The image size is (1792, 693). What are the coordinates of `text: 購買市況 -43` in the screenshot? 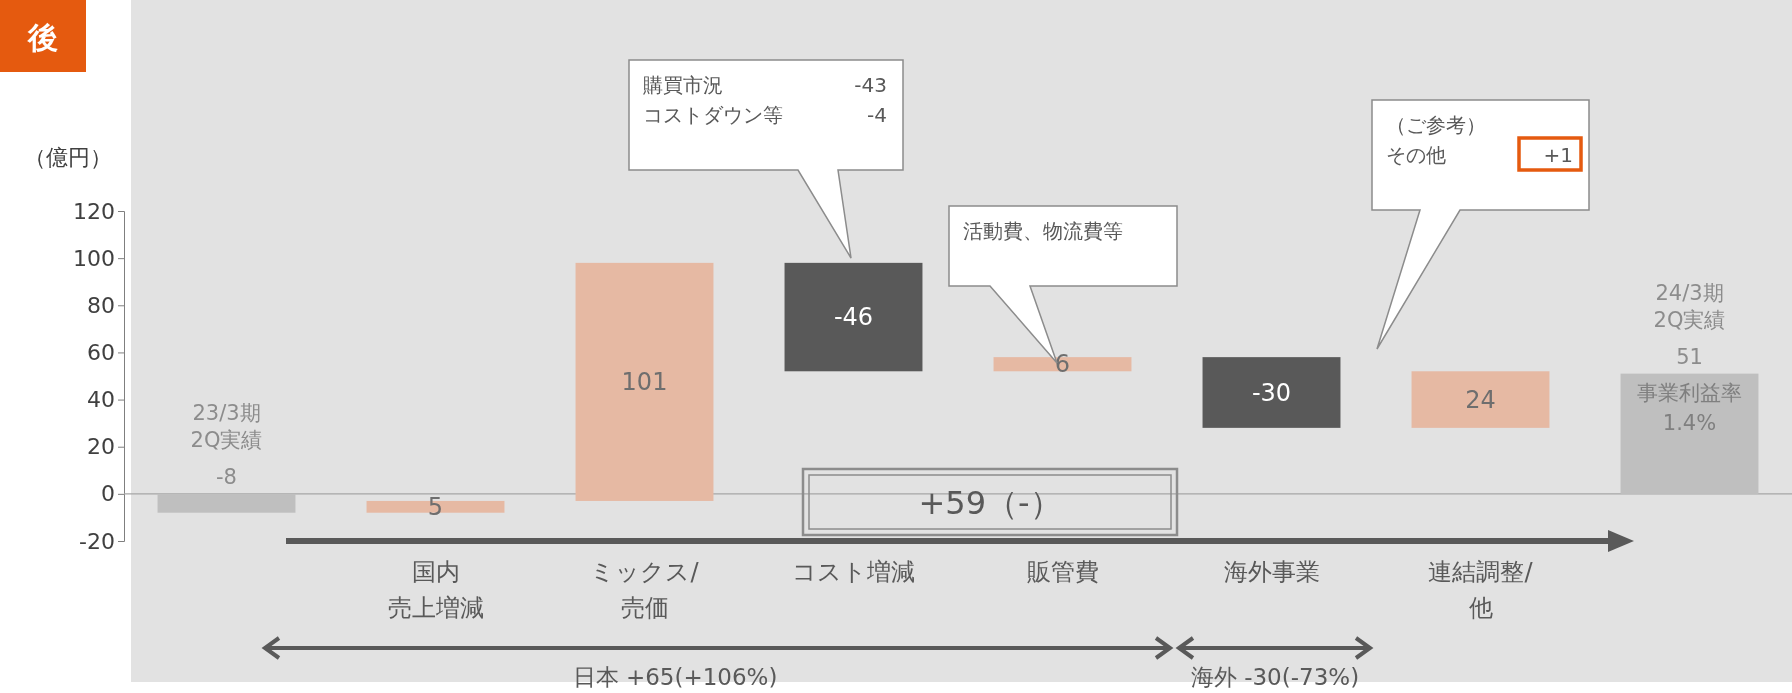 It's located at (765, 85).